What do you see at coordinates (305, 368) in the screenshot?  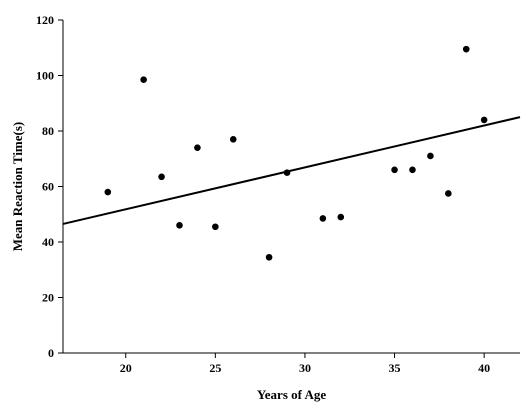 I see `x-tick-label: 30` at bounding box center [305, 368].